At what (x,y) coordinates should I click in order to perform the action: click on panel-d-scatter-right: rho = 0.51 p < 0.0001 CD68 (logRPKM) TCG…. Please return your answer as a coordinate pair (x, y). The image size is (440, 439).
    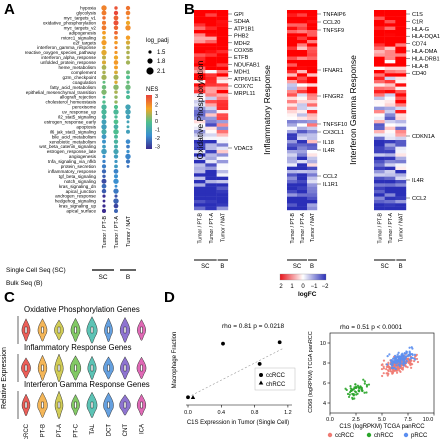
    Looking at the image, I should click on (371, 381).